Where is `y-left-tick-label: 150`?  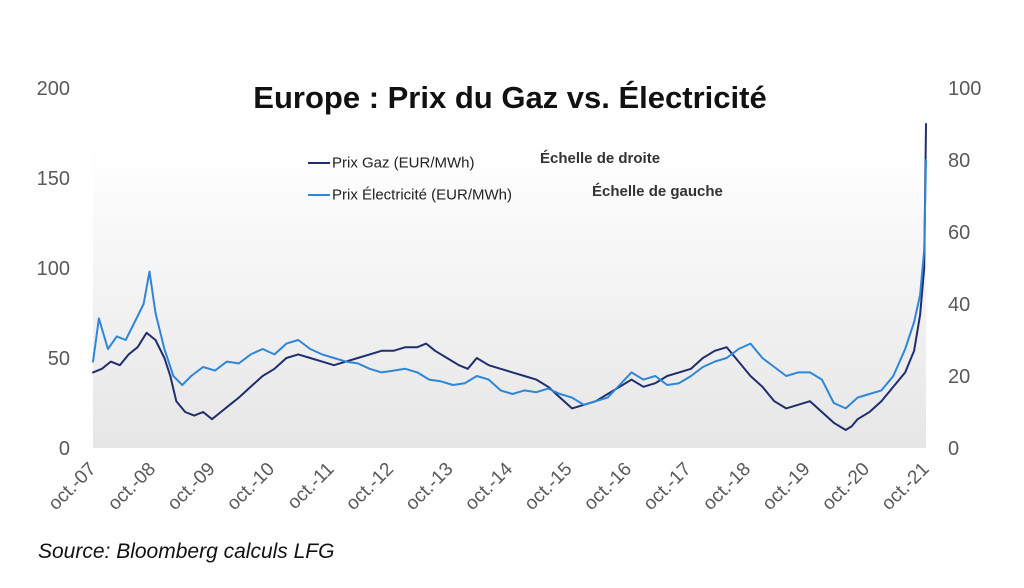 y-left-tick-label: 150 is located at coordinates (53, 179).